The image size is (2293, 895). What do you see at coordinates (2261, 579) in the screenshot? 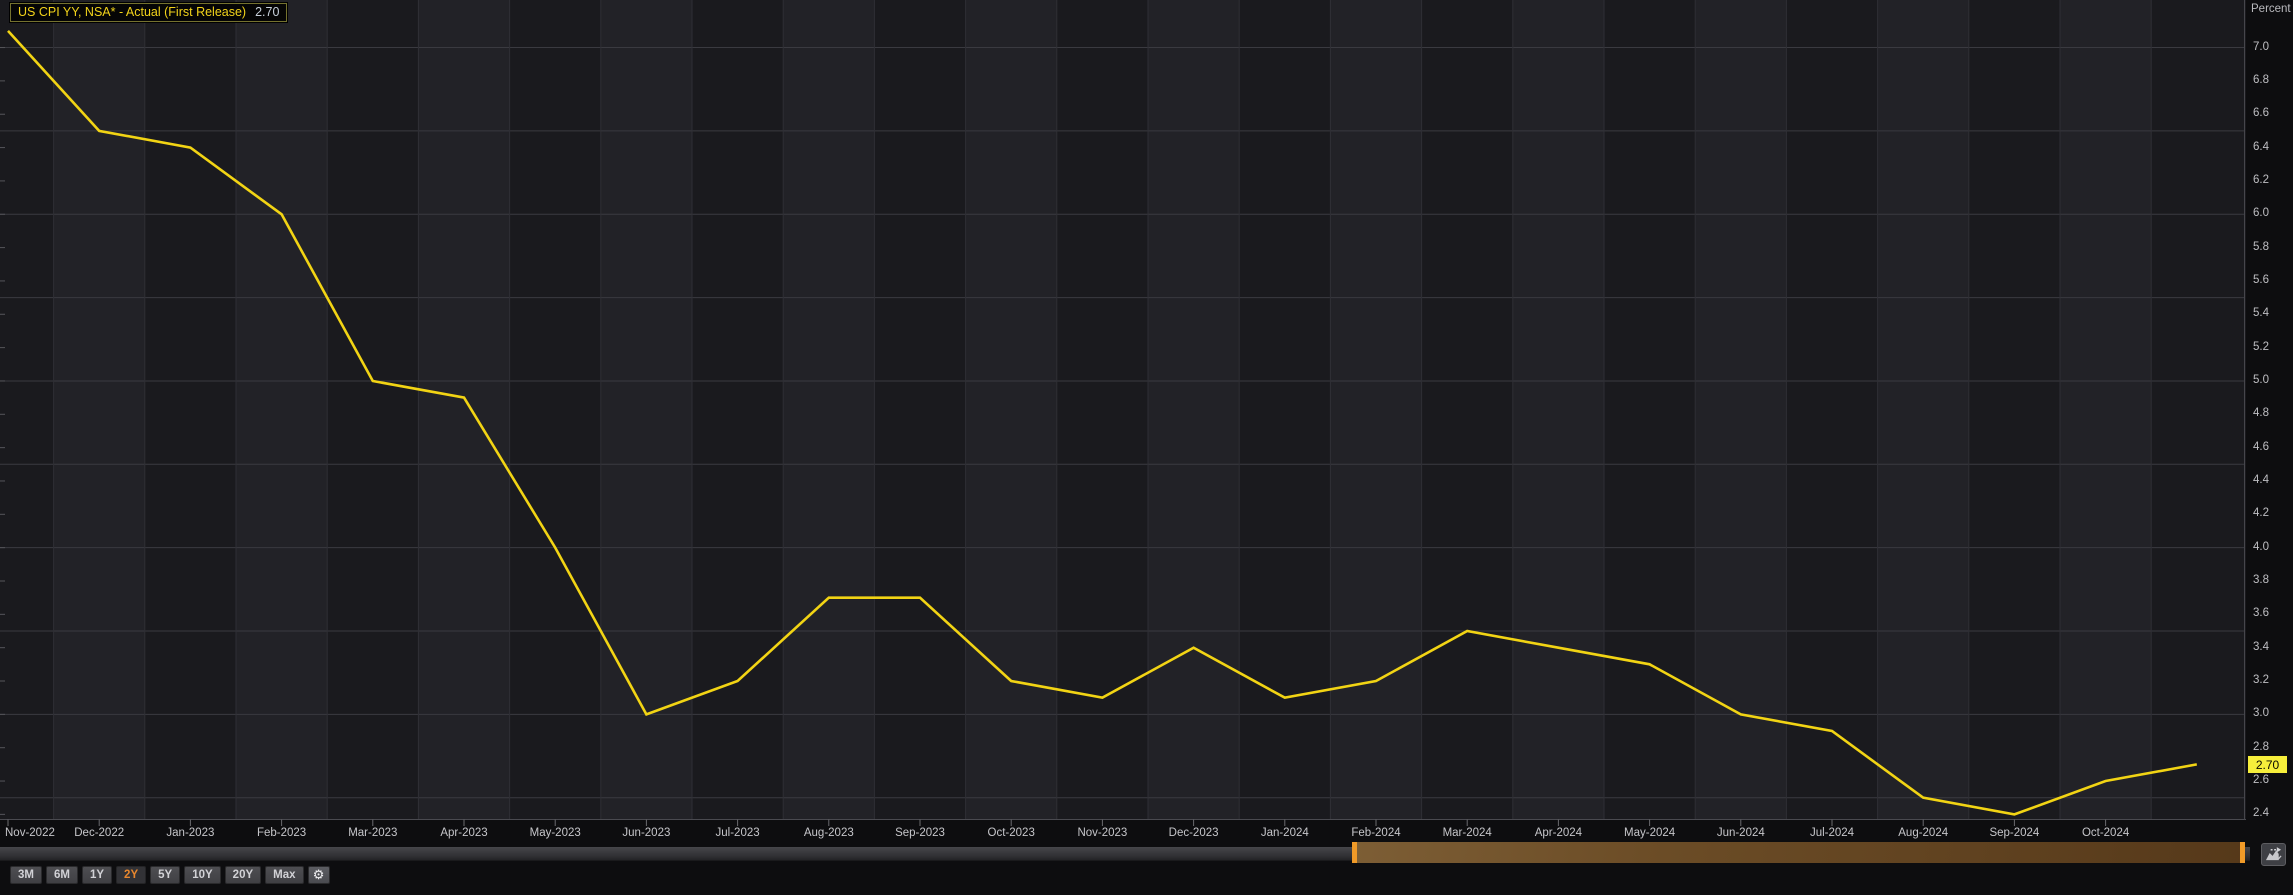
I see `y-axis-tick-label: 3.8` at bounding box center [2261, 579].